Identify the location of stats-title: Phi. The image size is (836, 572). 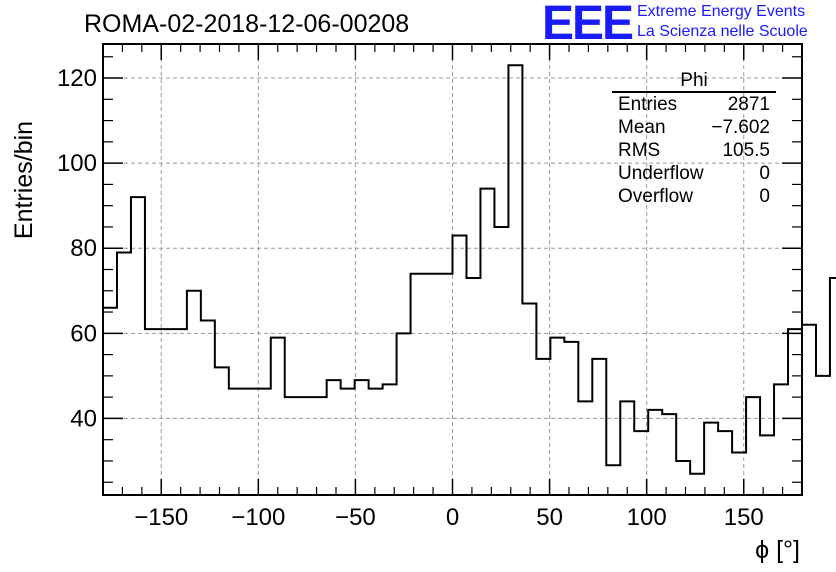
(694, 81).